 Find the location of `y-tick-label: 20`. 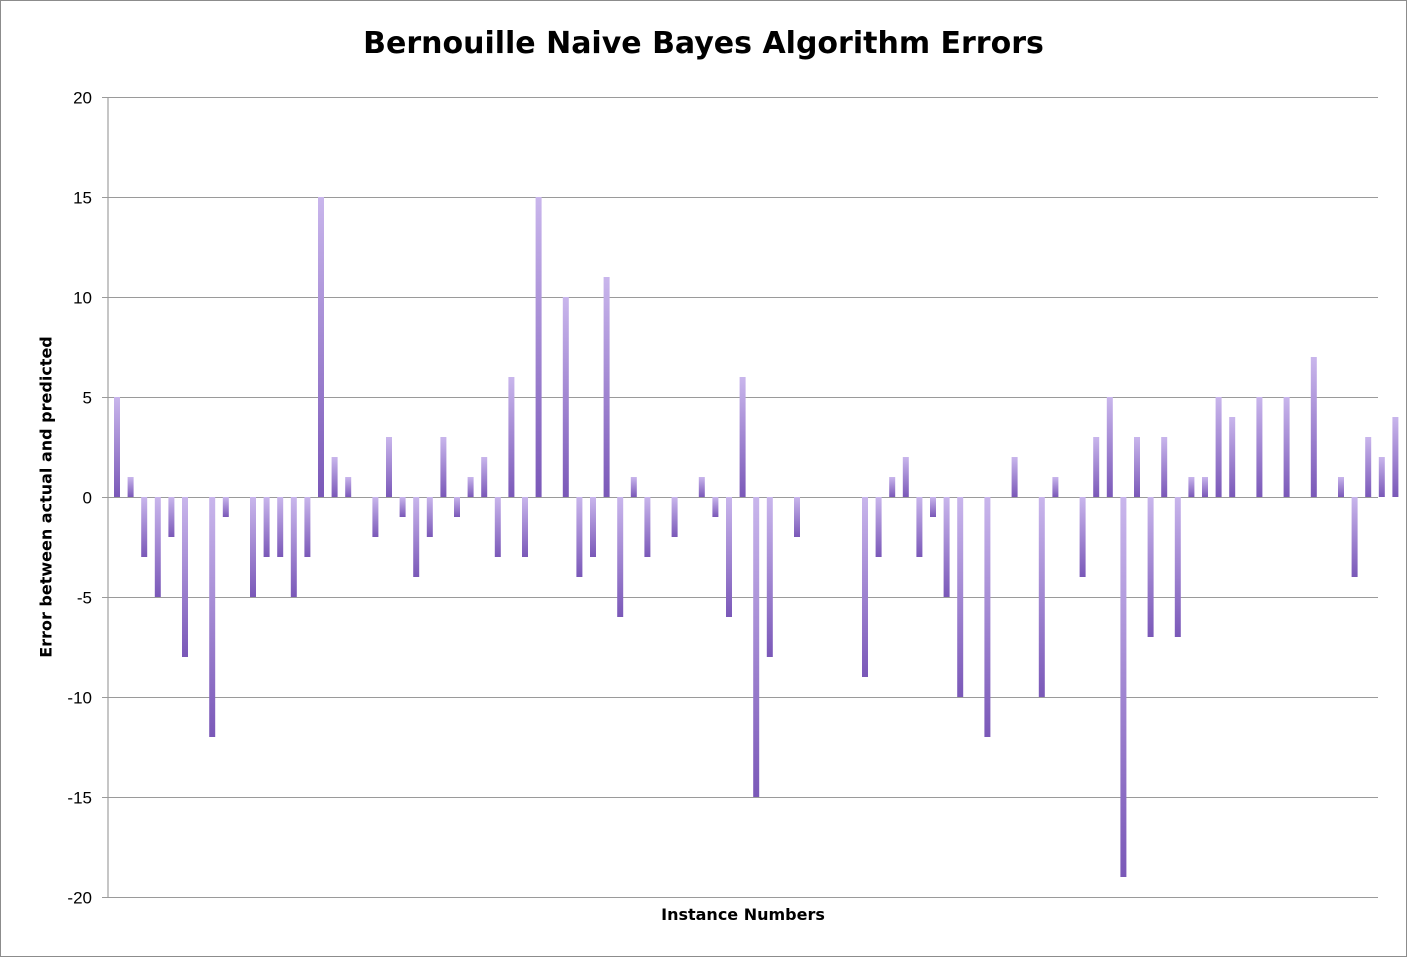

y-tick-label: 20 is located at coordinates (82, 98).